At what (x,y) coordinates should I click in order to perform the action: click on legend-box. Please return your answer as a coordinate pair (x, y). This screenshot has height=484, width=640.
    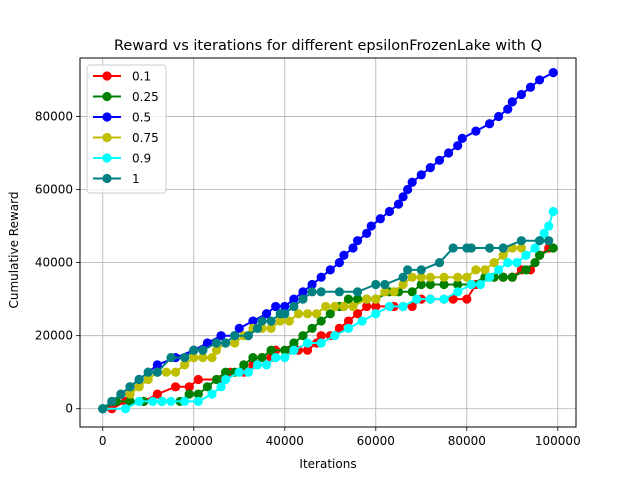
    Looking at the image, I should click on (126, 129).